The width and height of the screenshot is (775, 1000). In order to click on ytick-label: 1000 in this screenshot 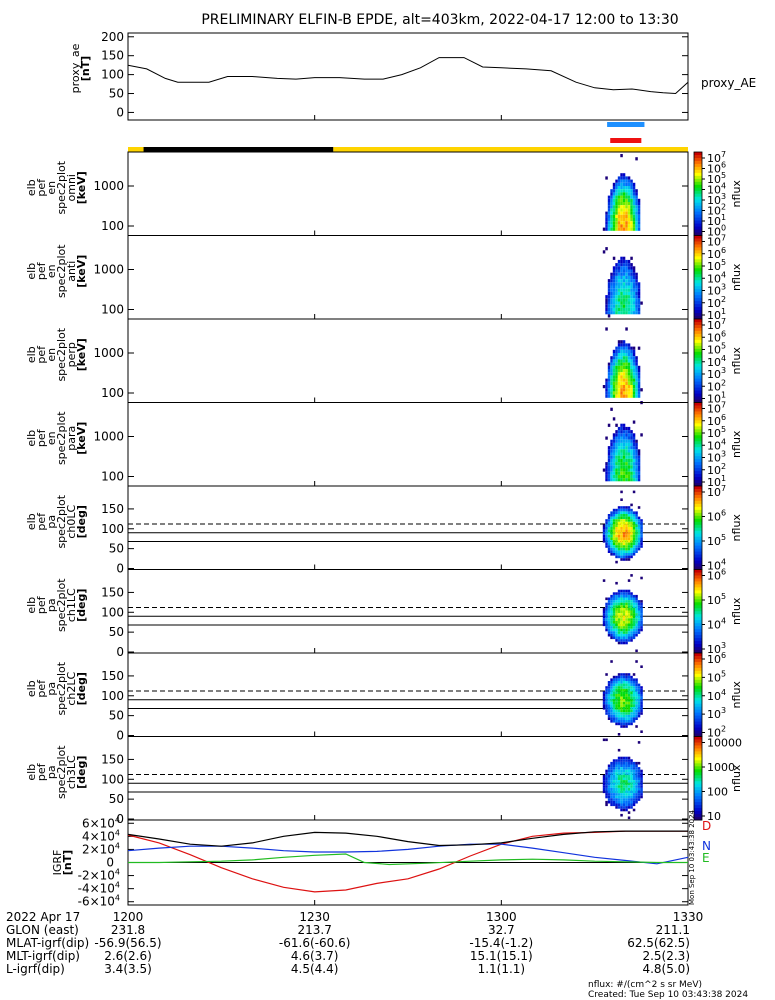, I will do `click(108, 186)`.